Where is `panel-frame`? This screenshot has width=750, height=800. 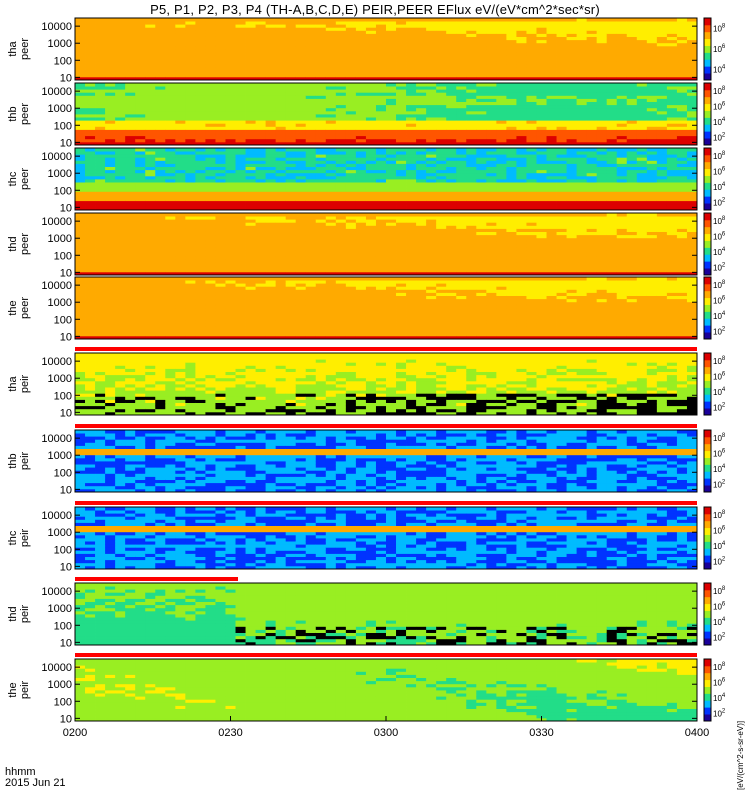 panel-frame is located at coordinates (386, 114).